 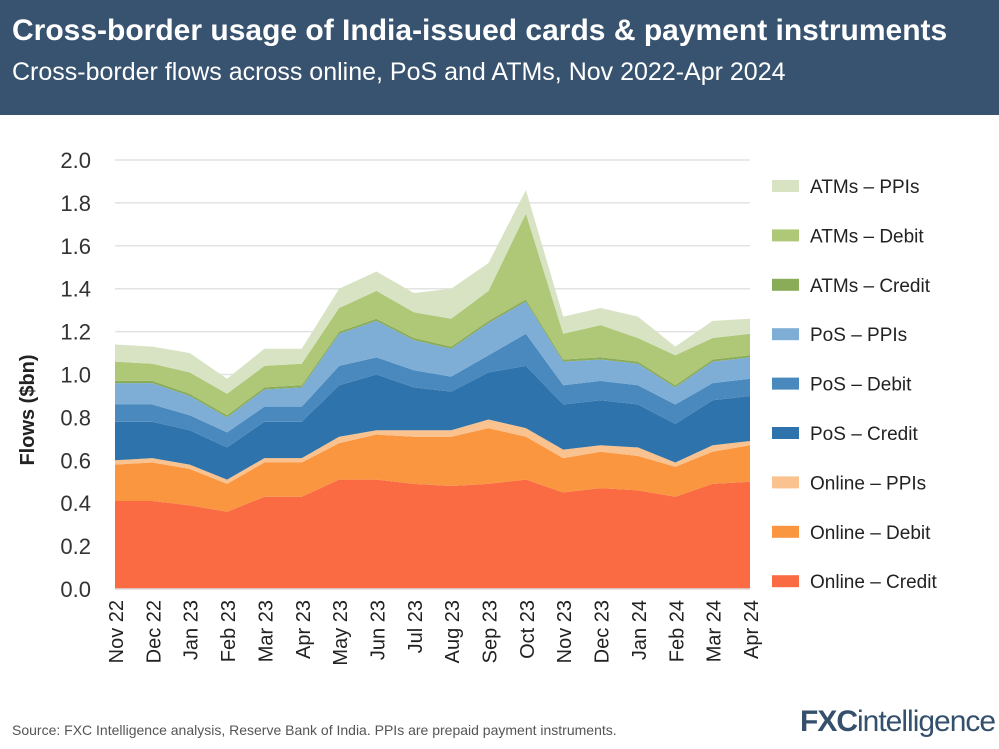 What do you see at coordinates (432, 390) in the screenshot?
I see `area-pos-debit` at bounding box center [432, 390].